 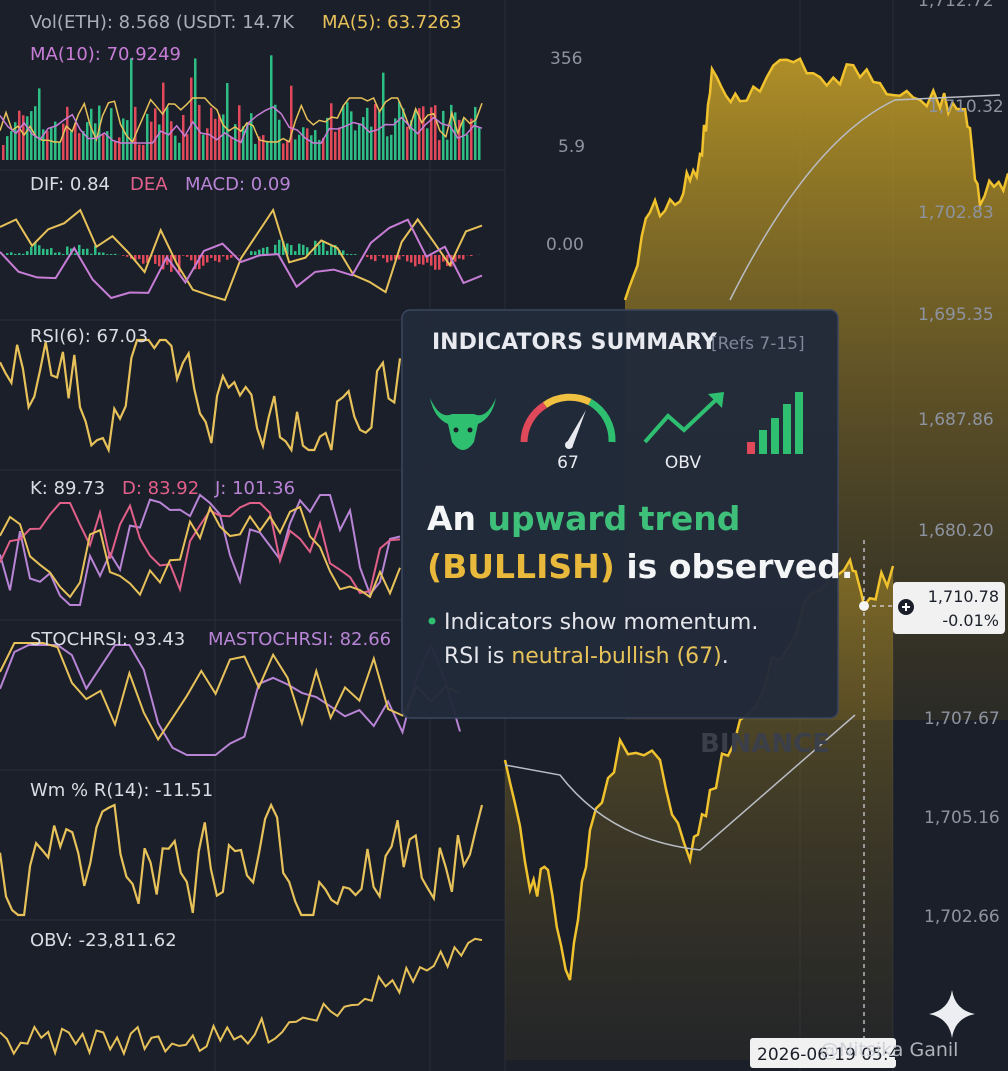 What do you see at coordinates (238, 184) in the screenshot?
I see `macd-label: MACD: 0.09` at bounding box center [238, 184].